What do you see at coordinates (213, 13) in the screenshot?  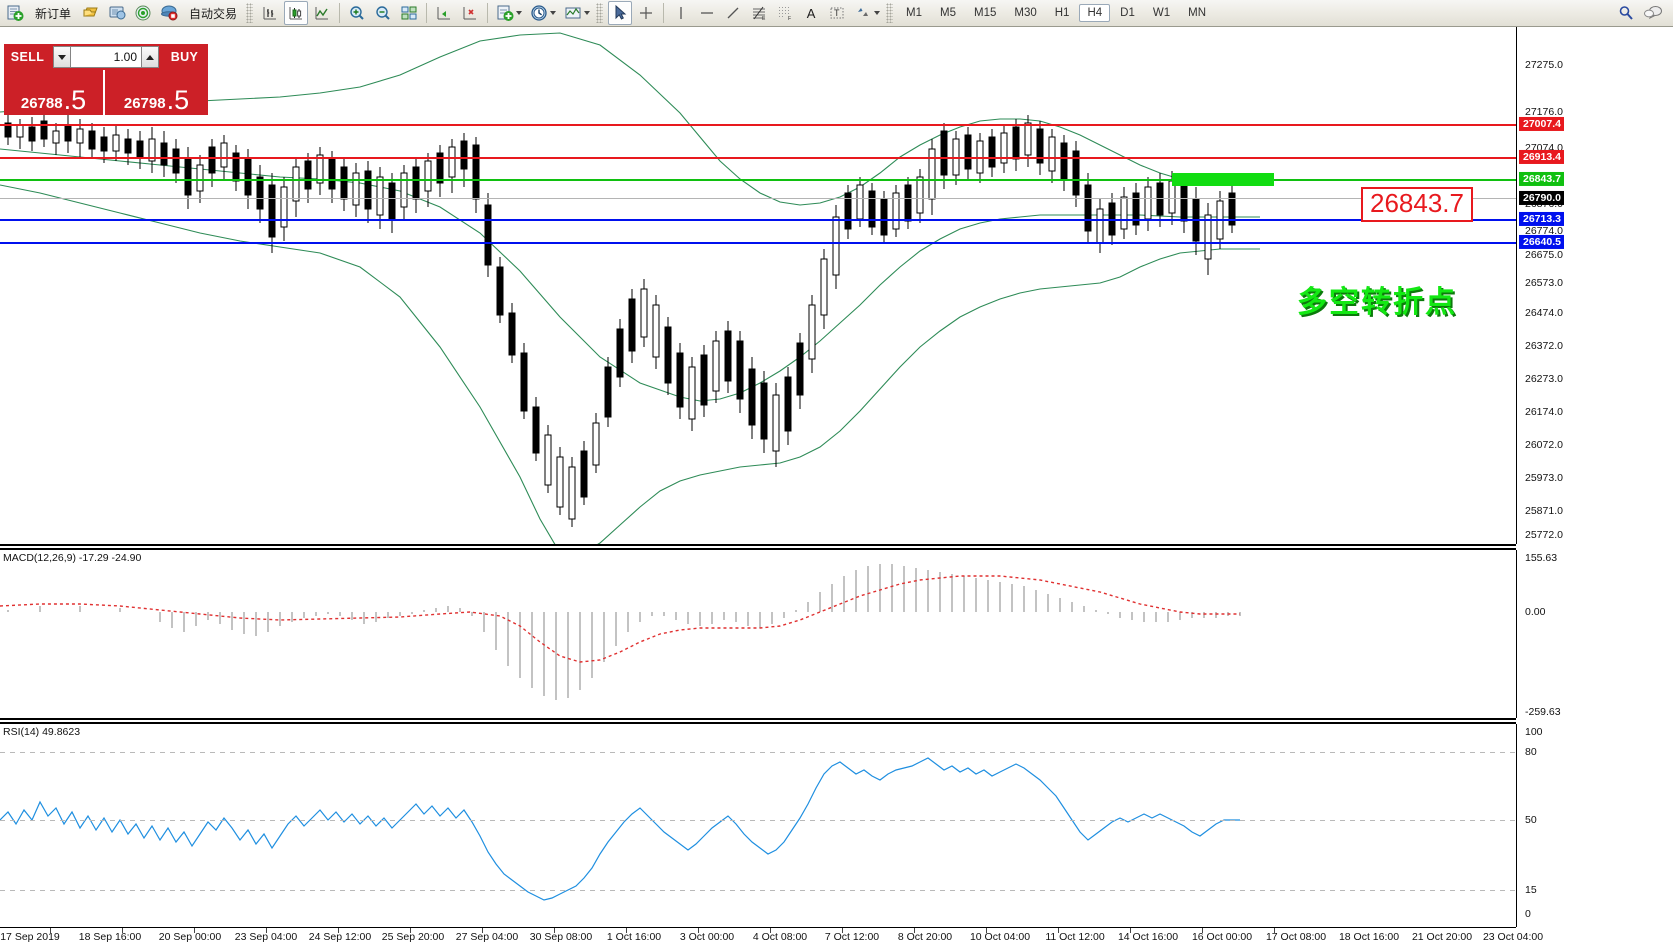 I see `auto-trading-label: 自动交易` at bounding box center [213, 13].